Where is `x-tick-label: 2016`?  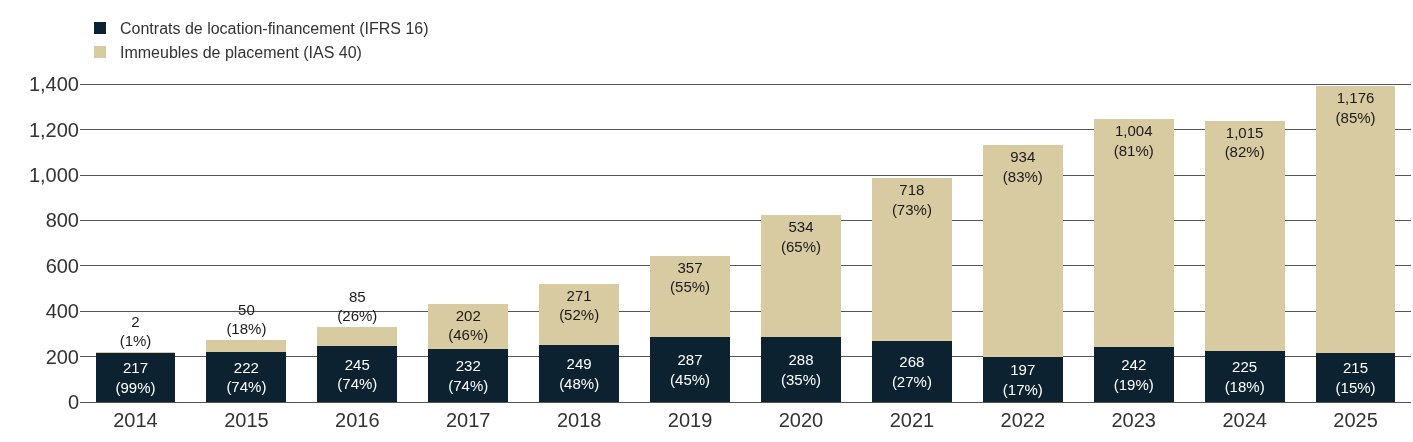 x-tick-label: 2016 is located at coordinates (357, 420).